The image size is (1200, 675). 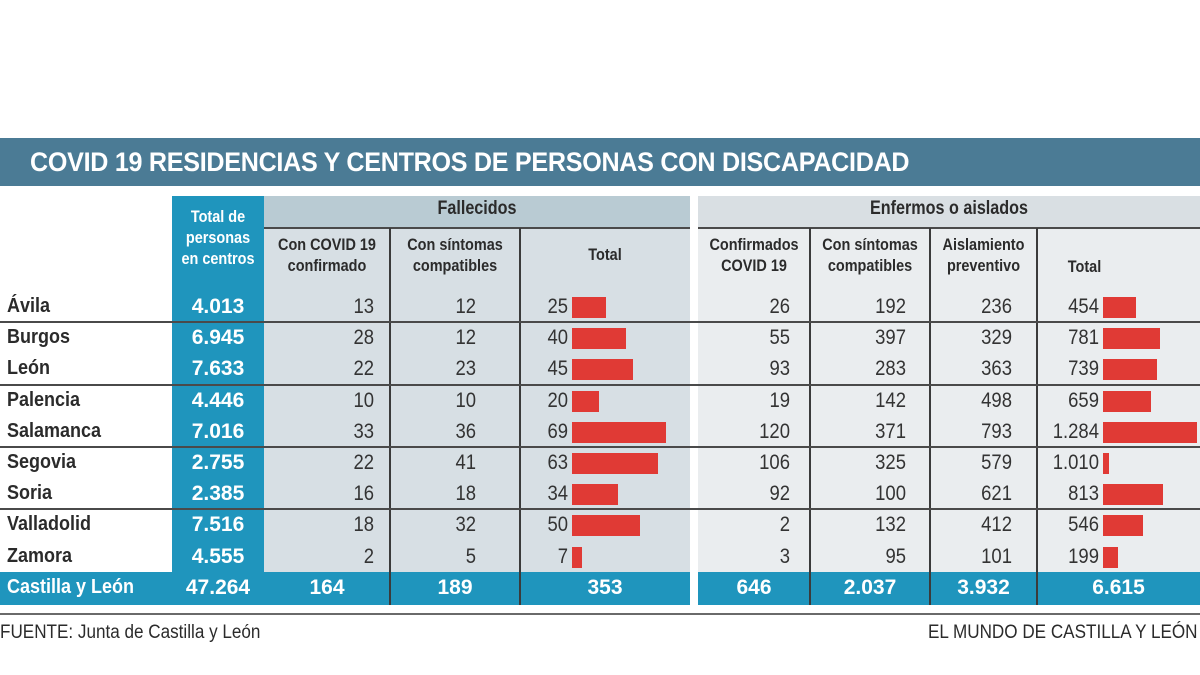 I want to click on cell-enf-aislamiento: 793, so click(x=996, y=431).